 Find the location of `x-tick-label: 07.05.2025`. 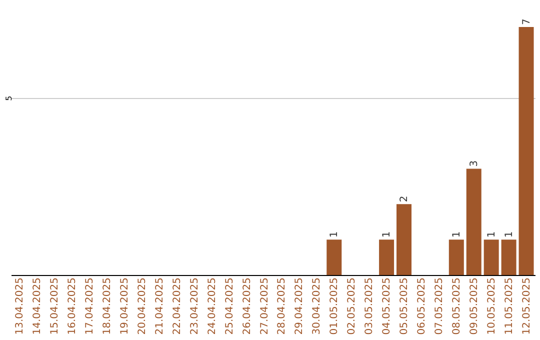

x-tick-label: 07.05.2025 is located at coordinates (439, 306).